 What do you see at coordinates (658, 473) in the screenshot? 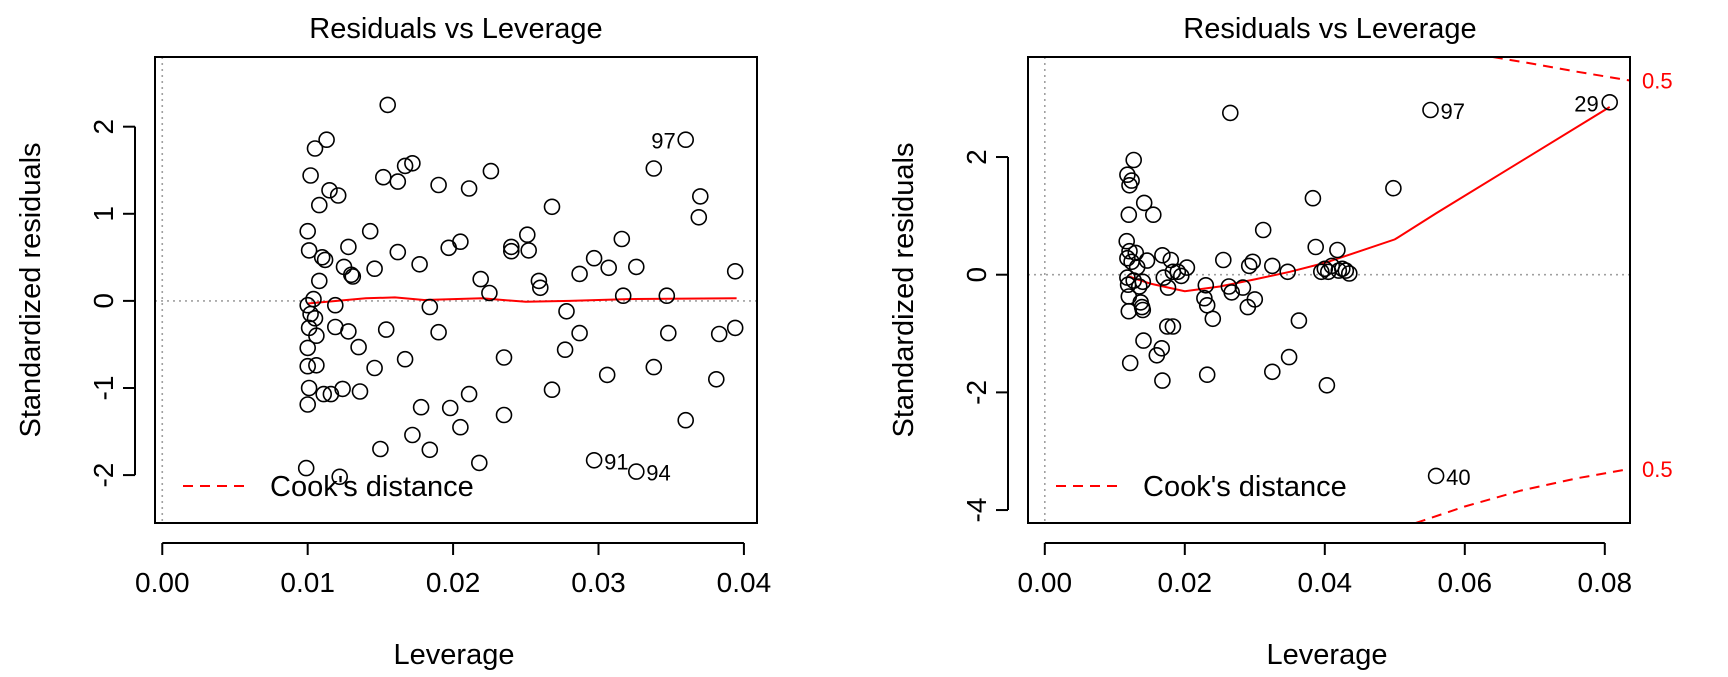
I see `point-label: 94` at bounding box center [658, 473].